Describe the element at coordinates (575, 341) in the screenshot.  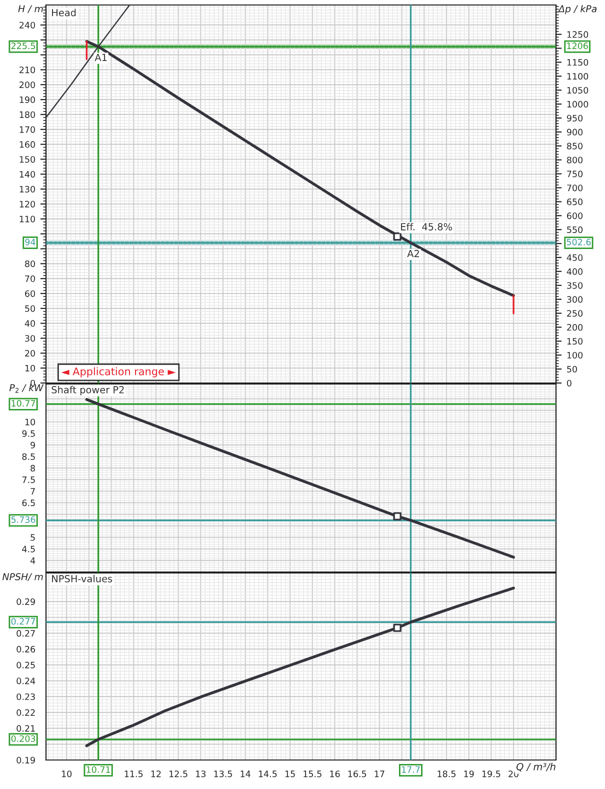
I see `y2-tick-label: 150` at that location.